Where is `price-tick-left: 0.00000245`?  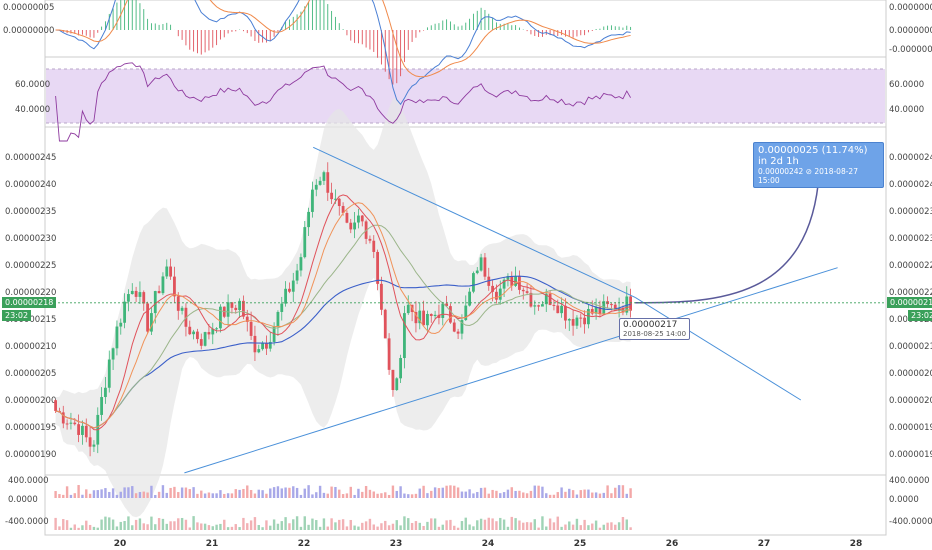 price-tick-left: 0.00000245 is located at coordinates (30, 158).